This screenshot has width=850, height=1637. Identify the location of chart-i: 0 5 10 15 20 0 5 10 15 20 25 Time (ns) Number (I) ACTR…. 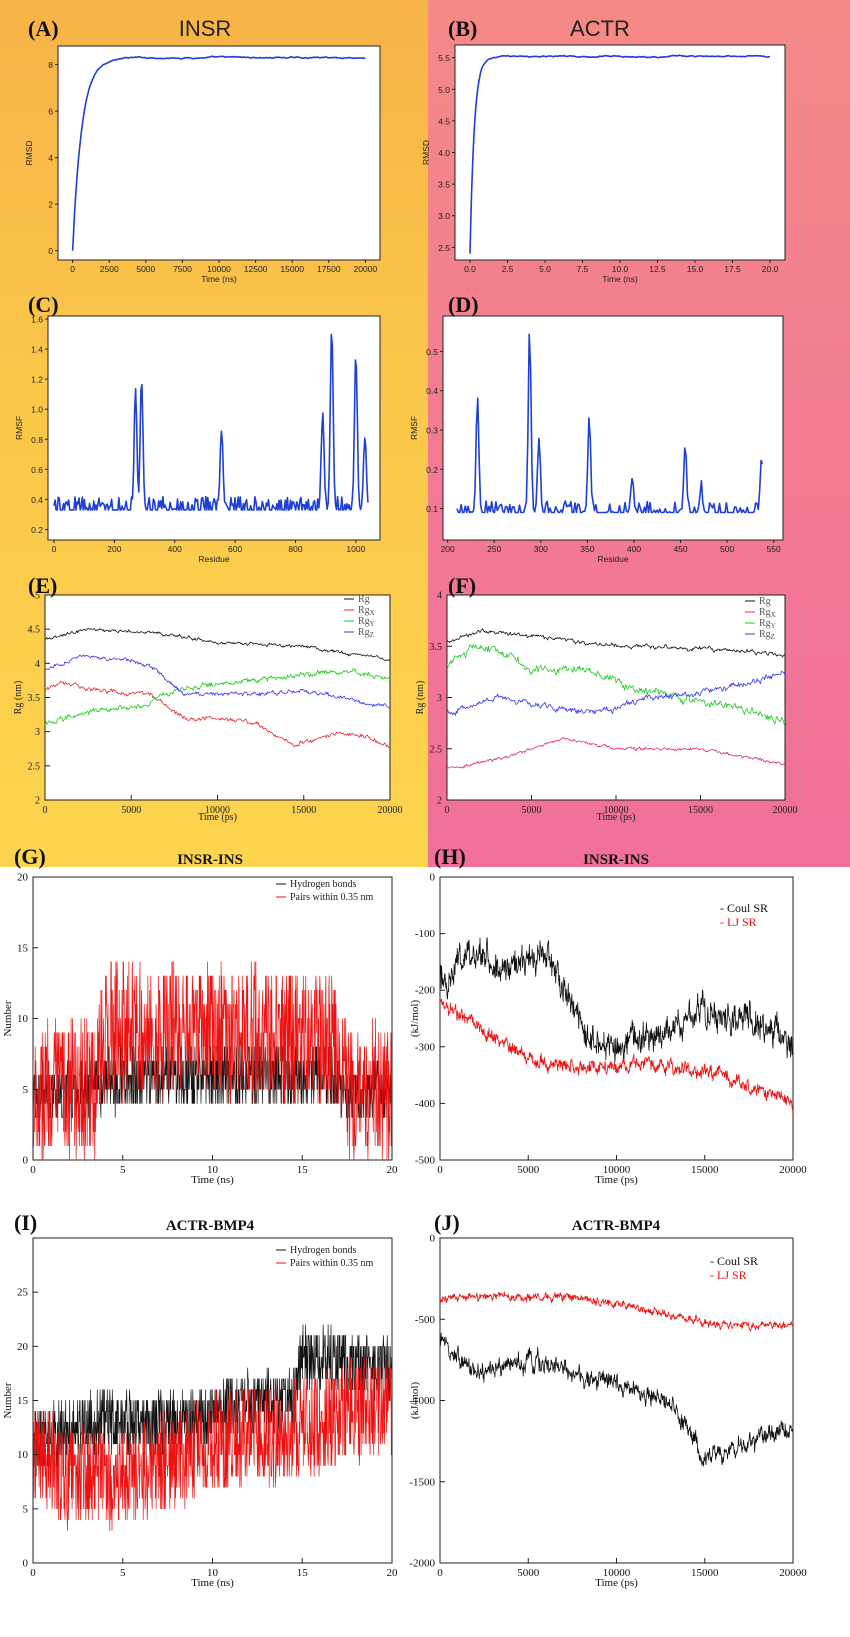
(200, 1399).